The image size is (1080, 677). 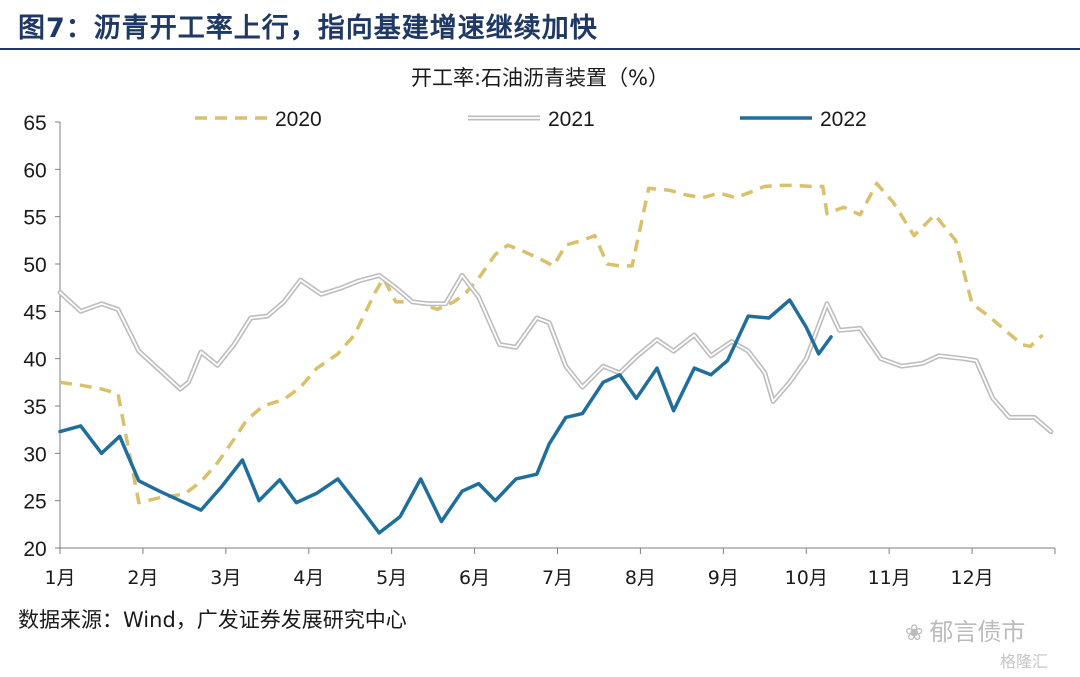 I want to click on y-tick-label: 45, so click(x=34, y=312).